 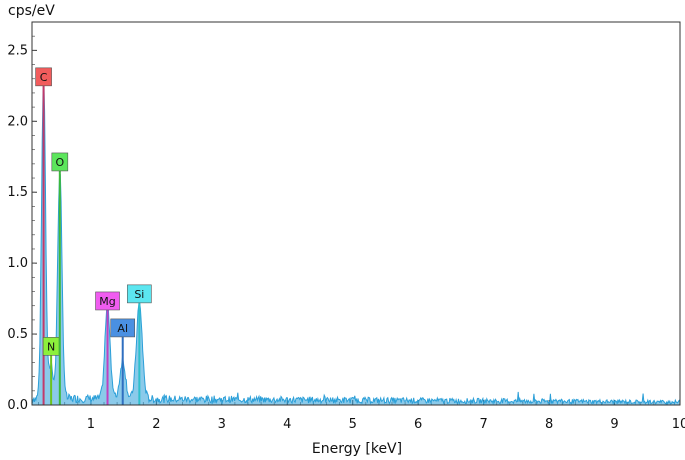 What do you see at coordinates (353, 424) in the screenshot?
I see `x-tick-label: 5` at bounding box center [353, 424].